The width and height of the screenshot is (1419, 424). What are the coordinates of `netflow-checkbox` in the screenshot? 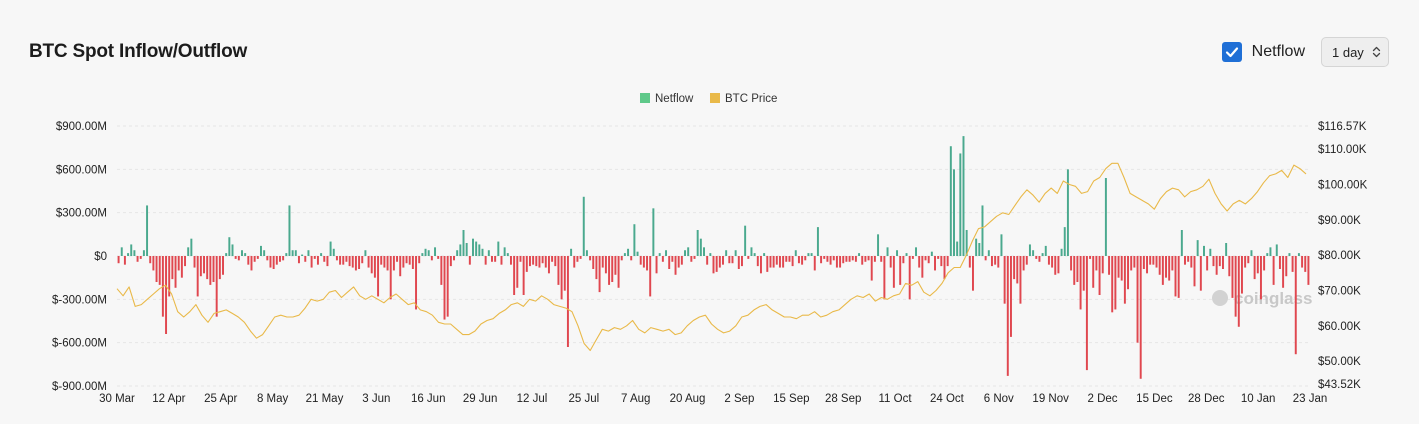 It's located at (1231, 52).